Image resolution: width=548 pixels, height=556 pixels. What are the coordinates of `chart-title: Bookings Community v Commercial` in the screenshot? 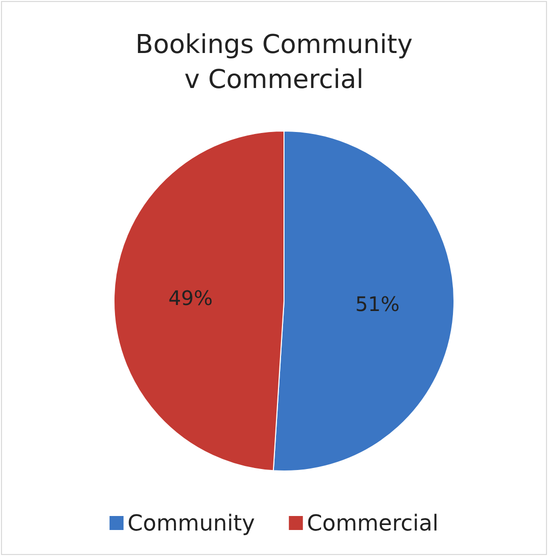 It's located at (274, 62).